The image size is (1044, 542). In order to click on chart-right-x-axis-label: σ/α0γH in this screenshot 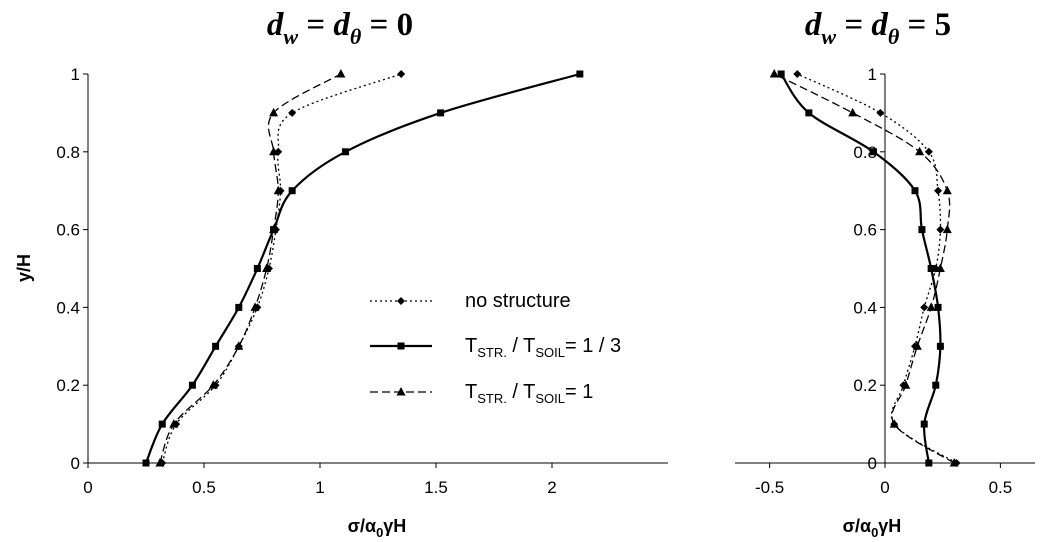, I will do `click(872, 528)`.